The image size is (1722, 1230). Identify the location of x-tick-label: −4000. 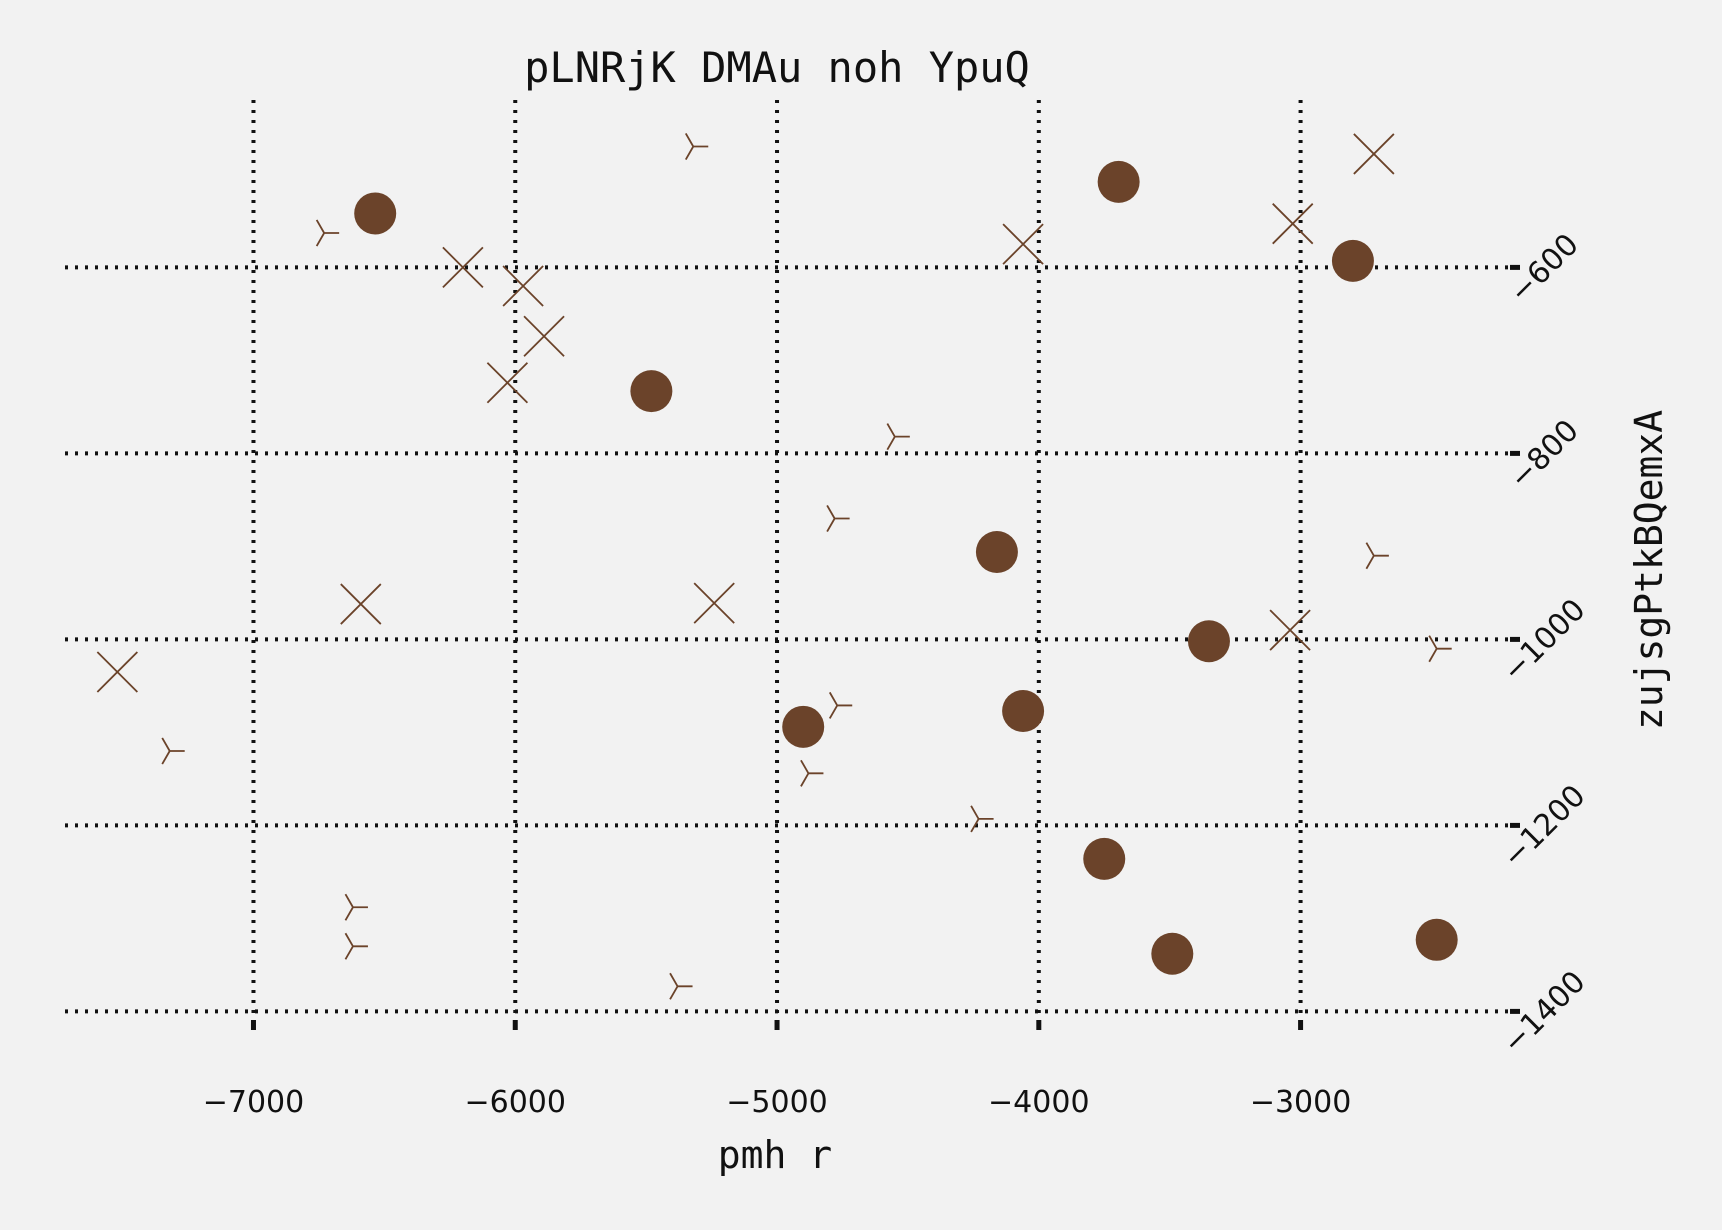
(1038, 1102).